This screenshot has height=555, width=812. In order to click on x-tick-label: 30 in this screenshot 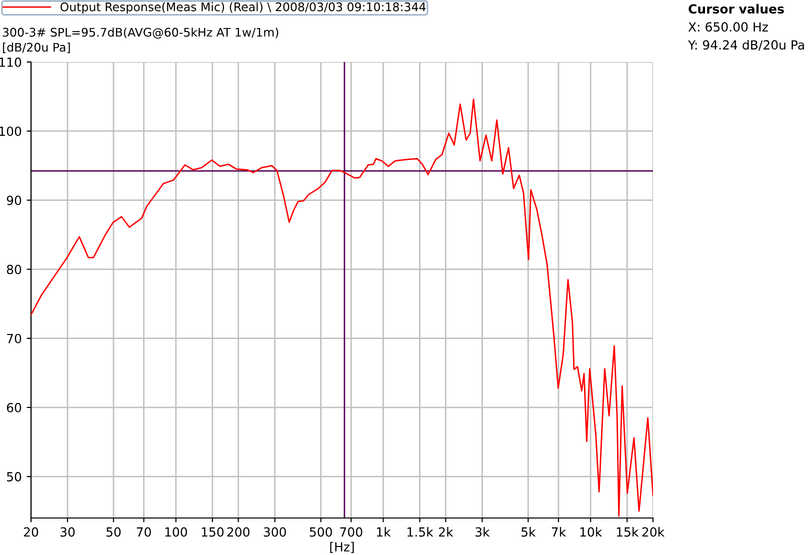, I will do `click(67, 532)`.